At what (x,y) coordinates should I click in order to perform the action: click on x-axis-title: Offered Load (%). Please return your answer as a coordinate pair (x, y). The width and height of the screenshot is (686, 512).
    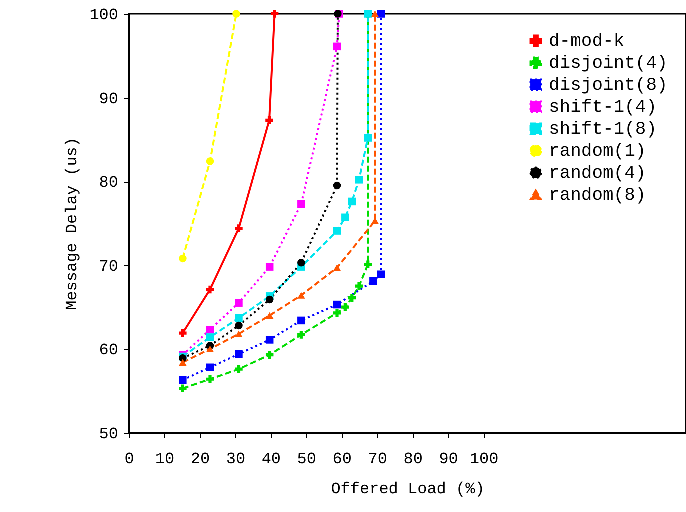
    Looking at the image, I should click on (408, 489).